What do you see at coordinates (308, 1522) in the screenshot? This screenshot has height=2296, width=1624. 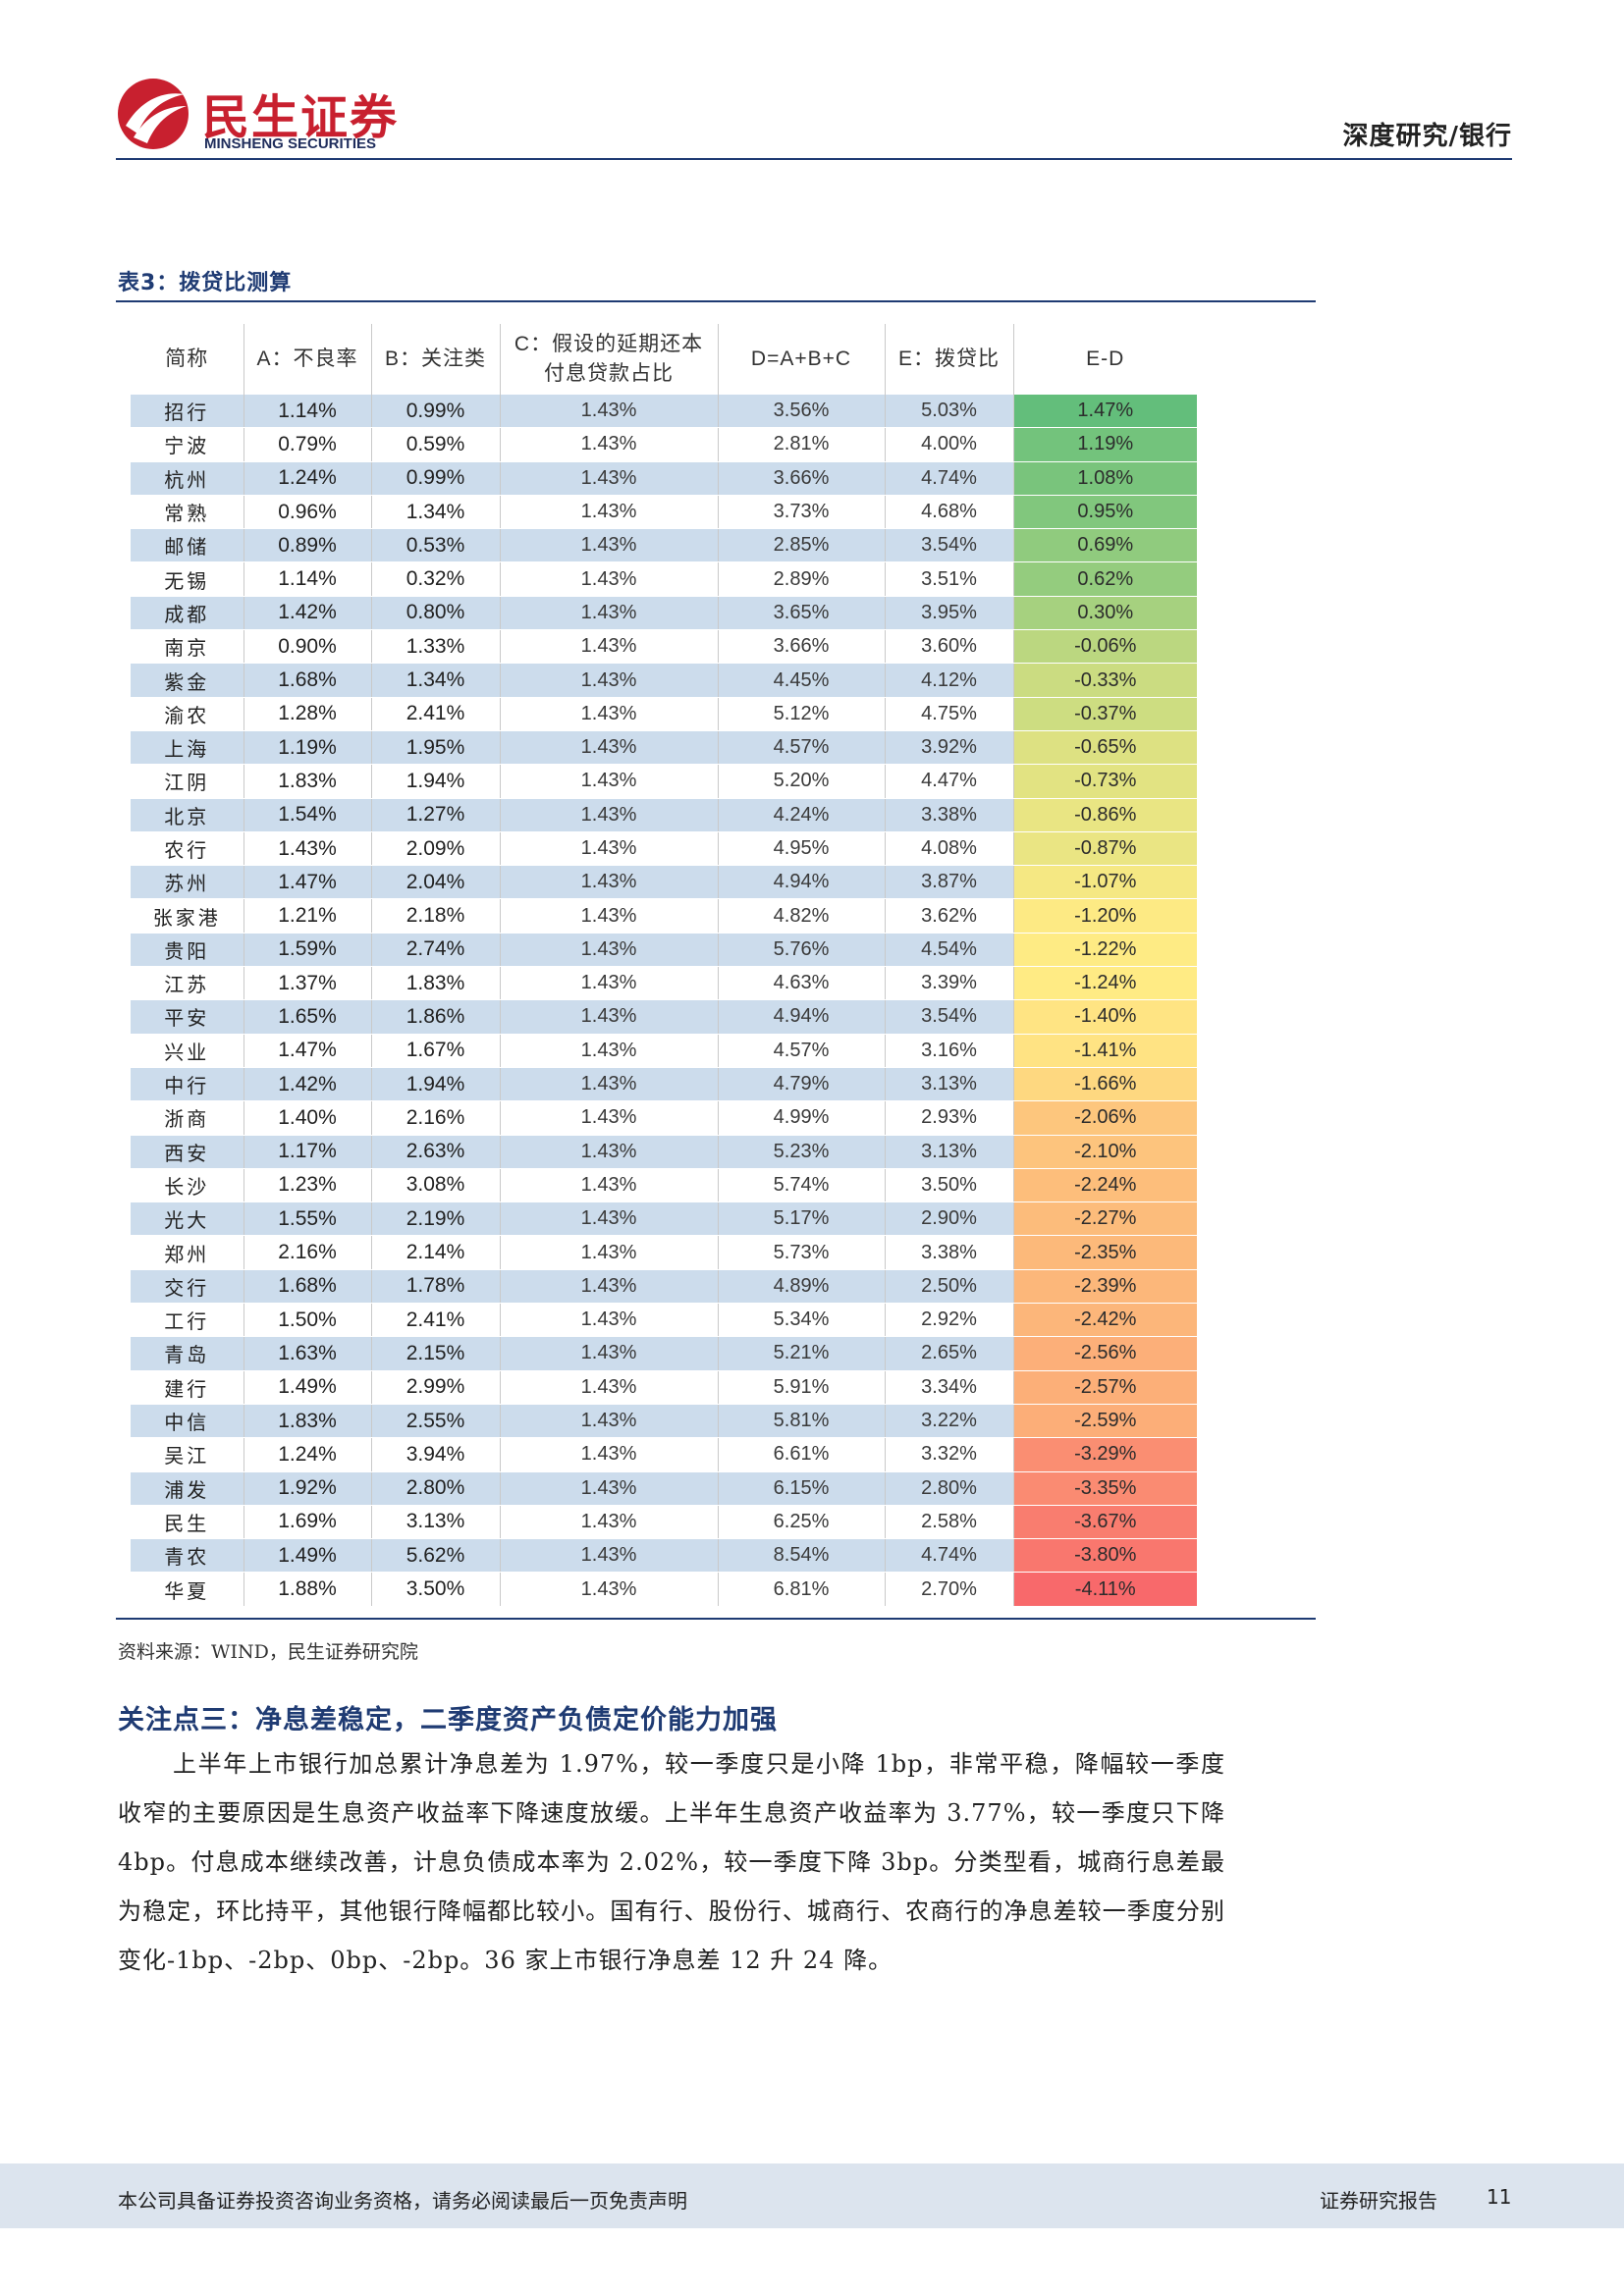 I see `cell-npl-ratio: 1.69%` at bounding box center [308, 1522].